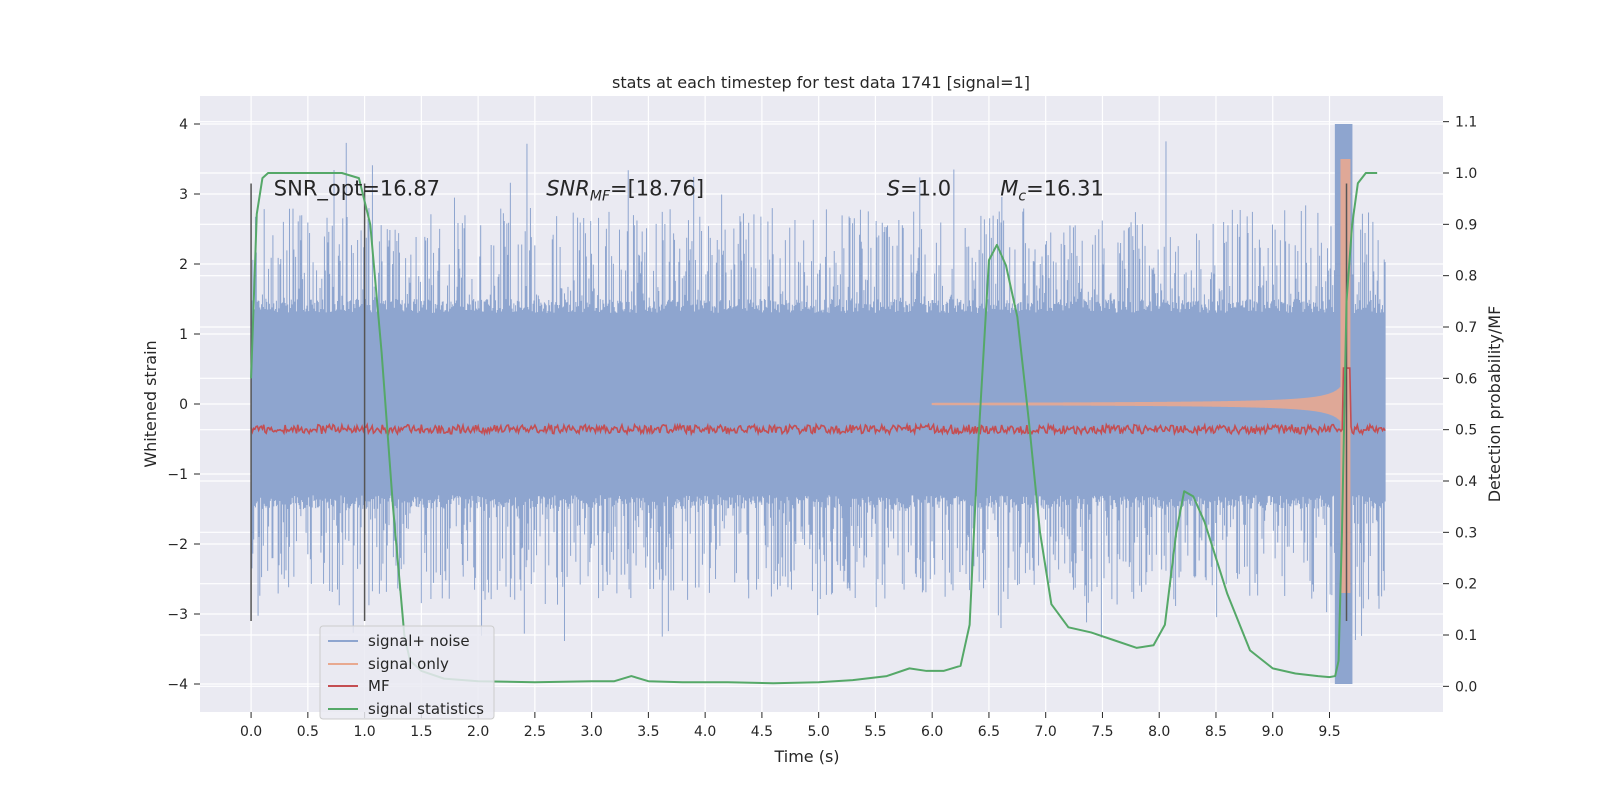 The width and height of the screenshot is (1600, 800). What do you see at coordinates (591, 732) in the screenshot?
I see `x-tick-label: 3.0` at bounding box center [591, 732].